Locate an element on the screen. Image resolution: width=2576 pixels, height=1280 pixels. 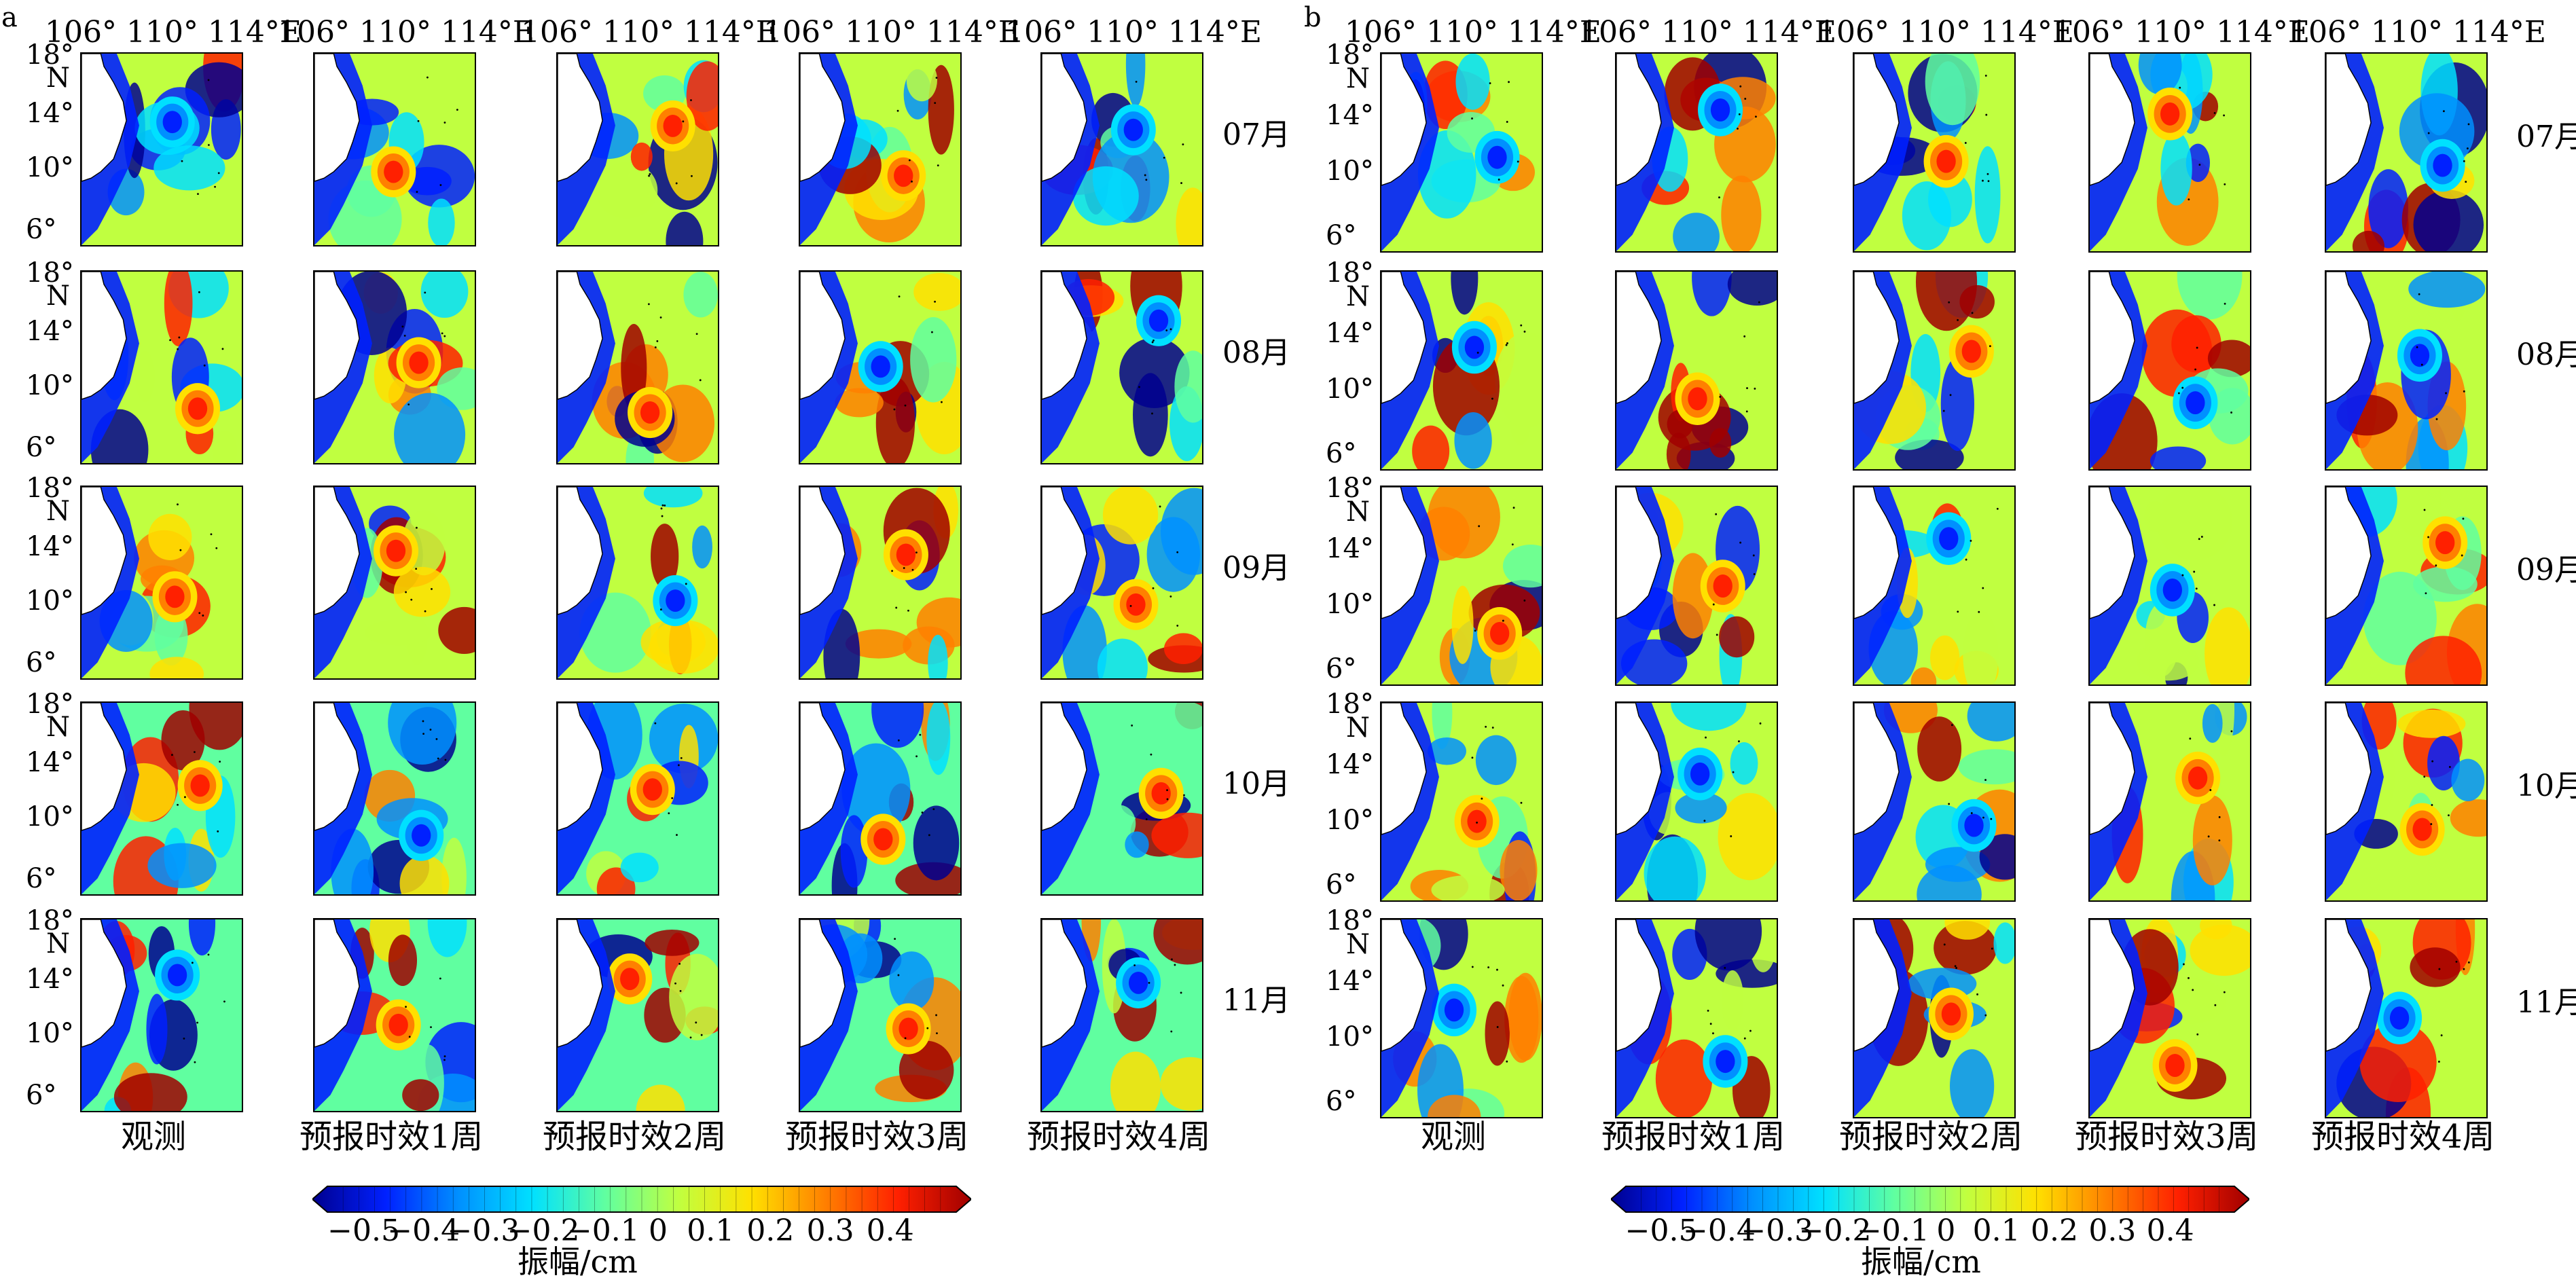
latitude-label: 10° is located at coordinates (50, 601).